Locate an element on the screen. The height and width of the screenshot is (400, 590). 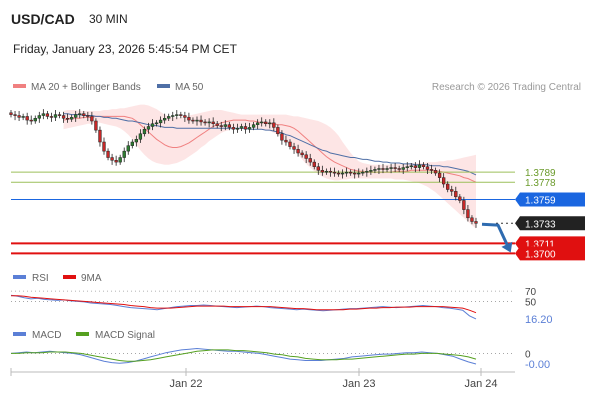
pivot-tag-bg is located at coordinates (550, 199).